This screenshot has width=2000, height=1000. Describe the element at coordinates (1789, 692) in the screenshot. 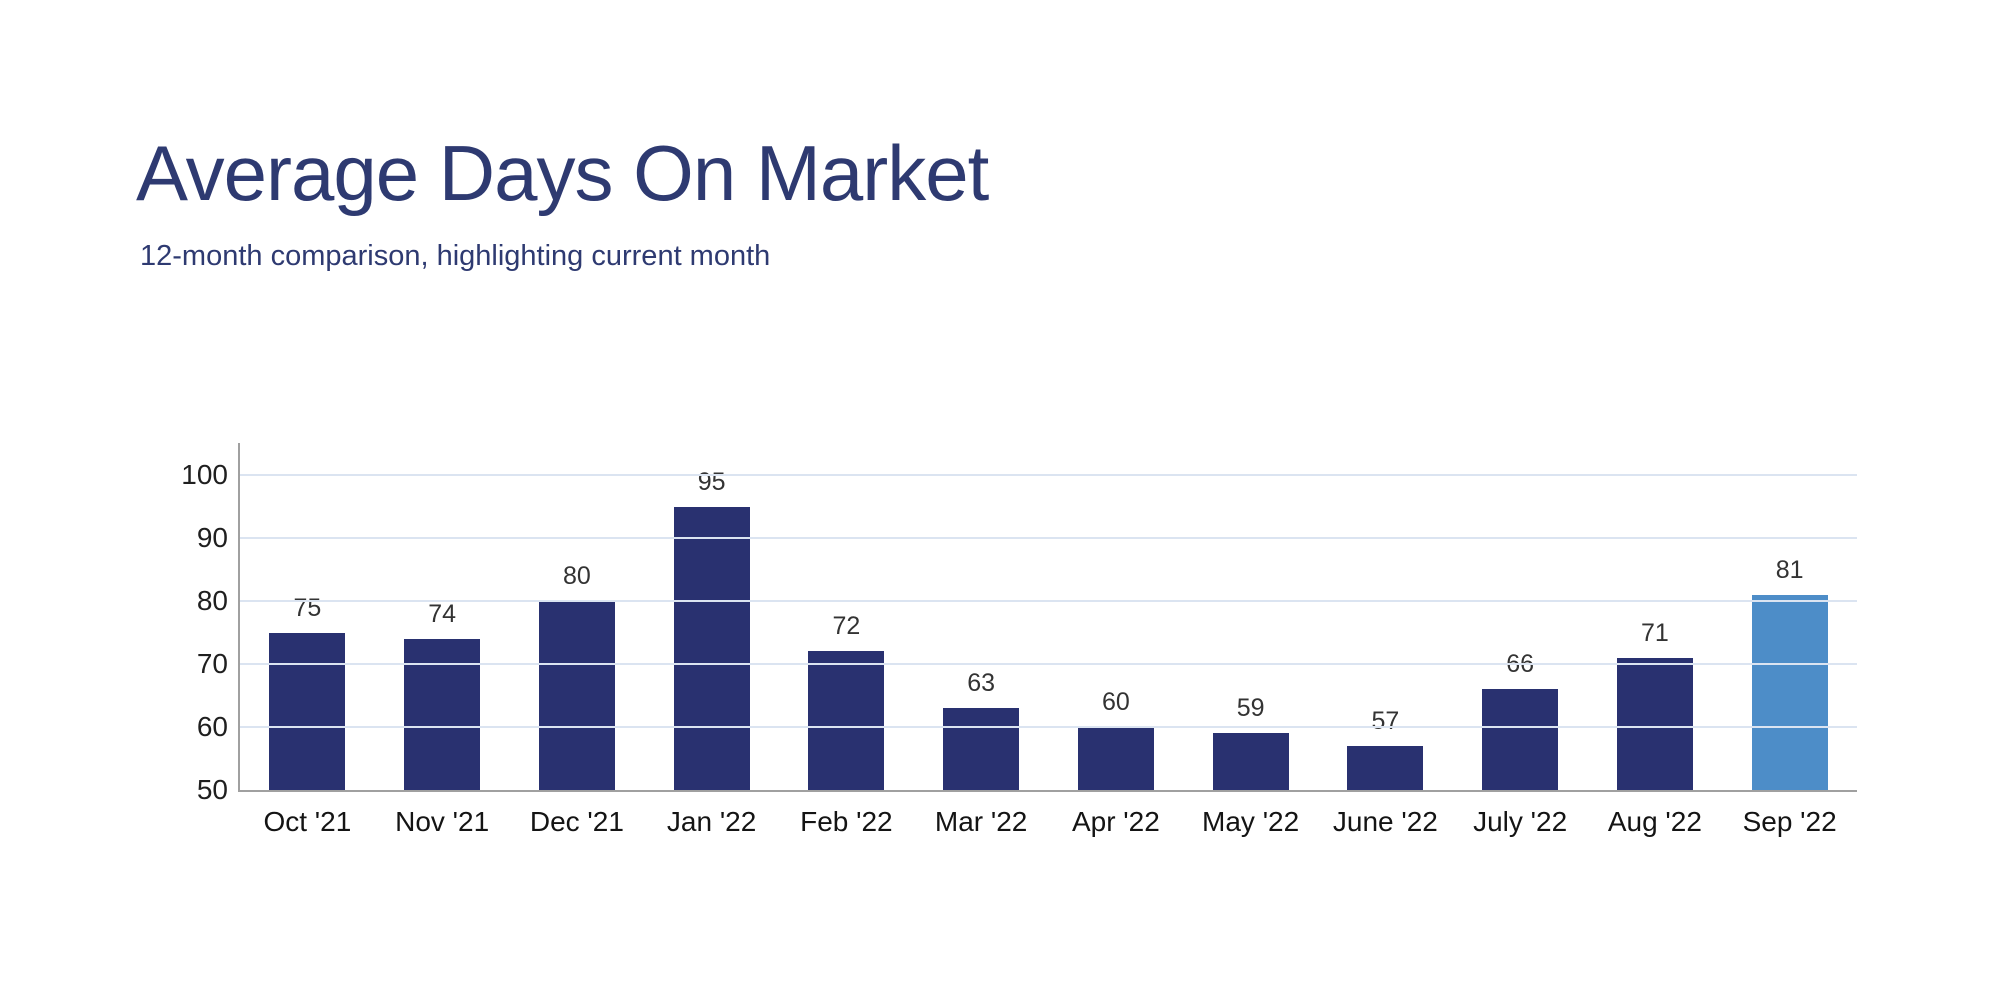

I see `bar-highlighted` at that location.